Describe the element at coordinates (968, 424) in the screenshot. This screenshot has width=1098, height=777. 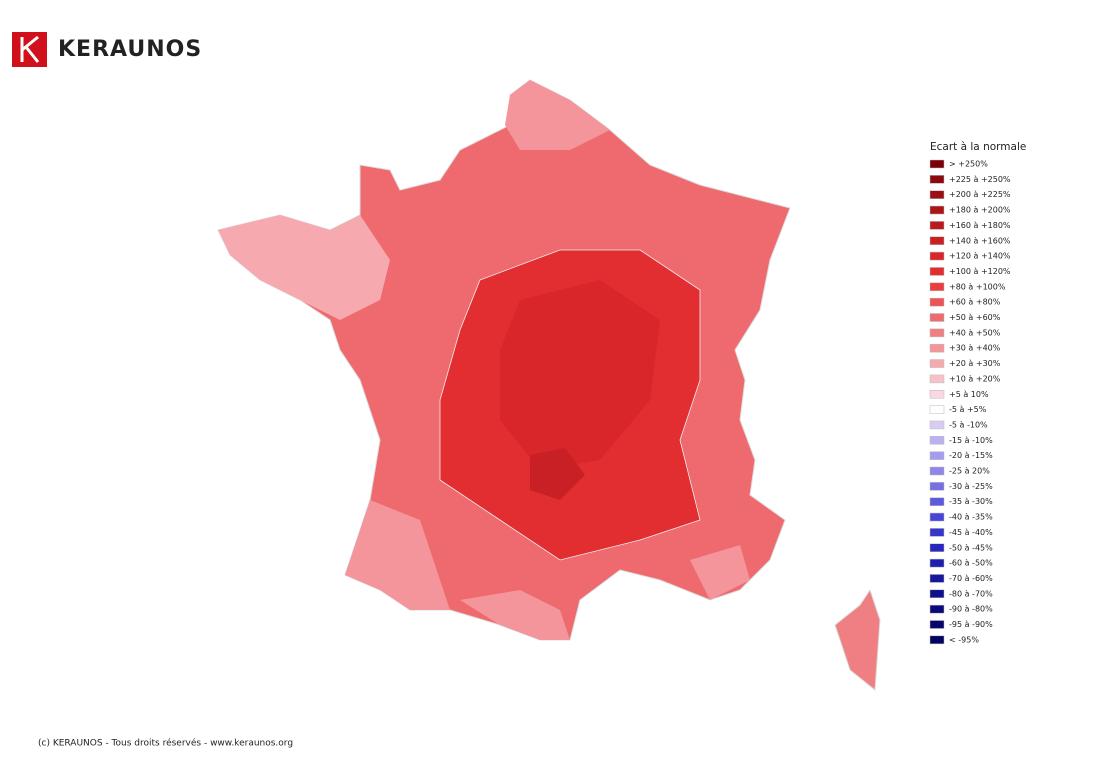
I see `legend-label: -5 à -10%` at that location.